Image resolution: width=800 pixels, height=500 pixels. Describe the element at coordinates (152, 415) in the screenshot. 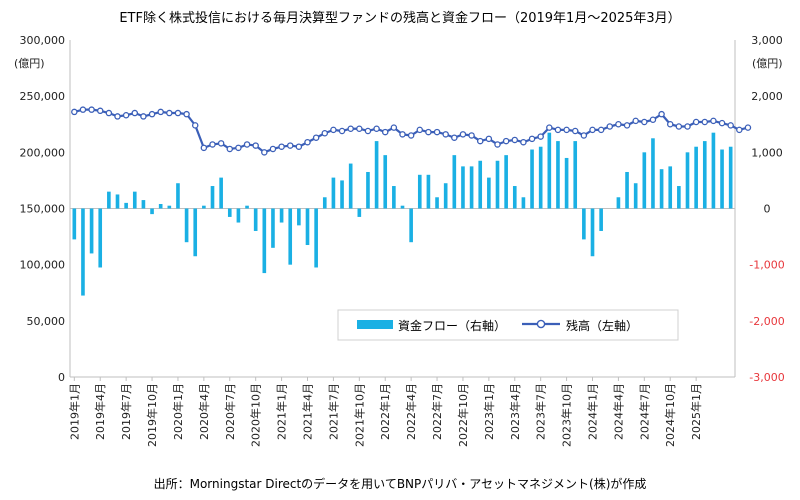

I see `x-tick-label: 2019年10月` at that location.